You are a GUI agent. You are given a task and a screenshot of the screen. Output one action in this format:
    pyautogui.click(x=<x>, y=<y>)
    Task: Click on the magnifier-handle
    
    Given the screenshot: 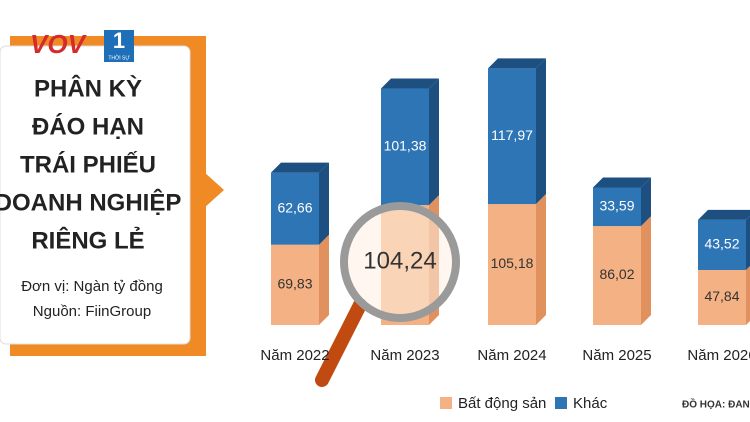 What is the action you would take?
    pyautogui.click(x=341, y=342)
    